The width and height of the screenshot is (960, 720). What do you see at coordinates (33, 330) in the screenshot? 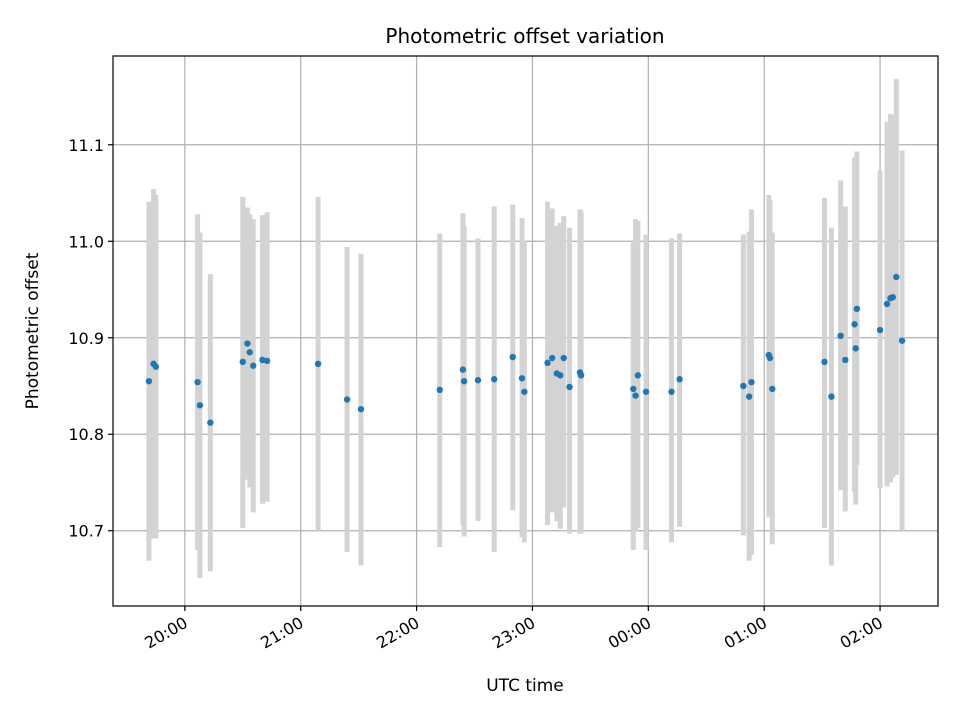
I see `y-axis-label: Photometric offset` at bounding box center [33, 330].